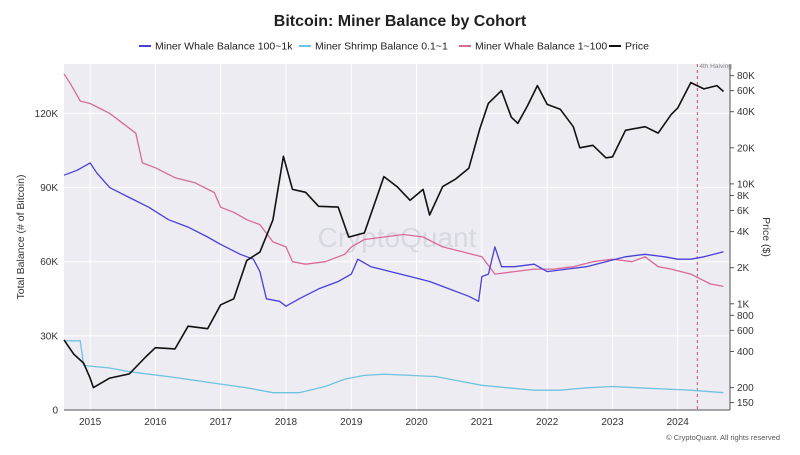  I want to click on x-tick-label: 2021, so click(482, 422).